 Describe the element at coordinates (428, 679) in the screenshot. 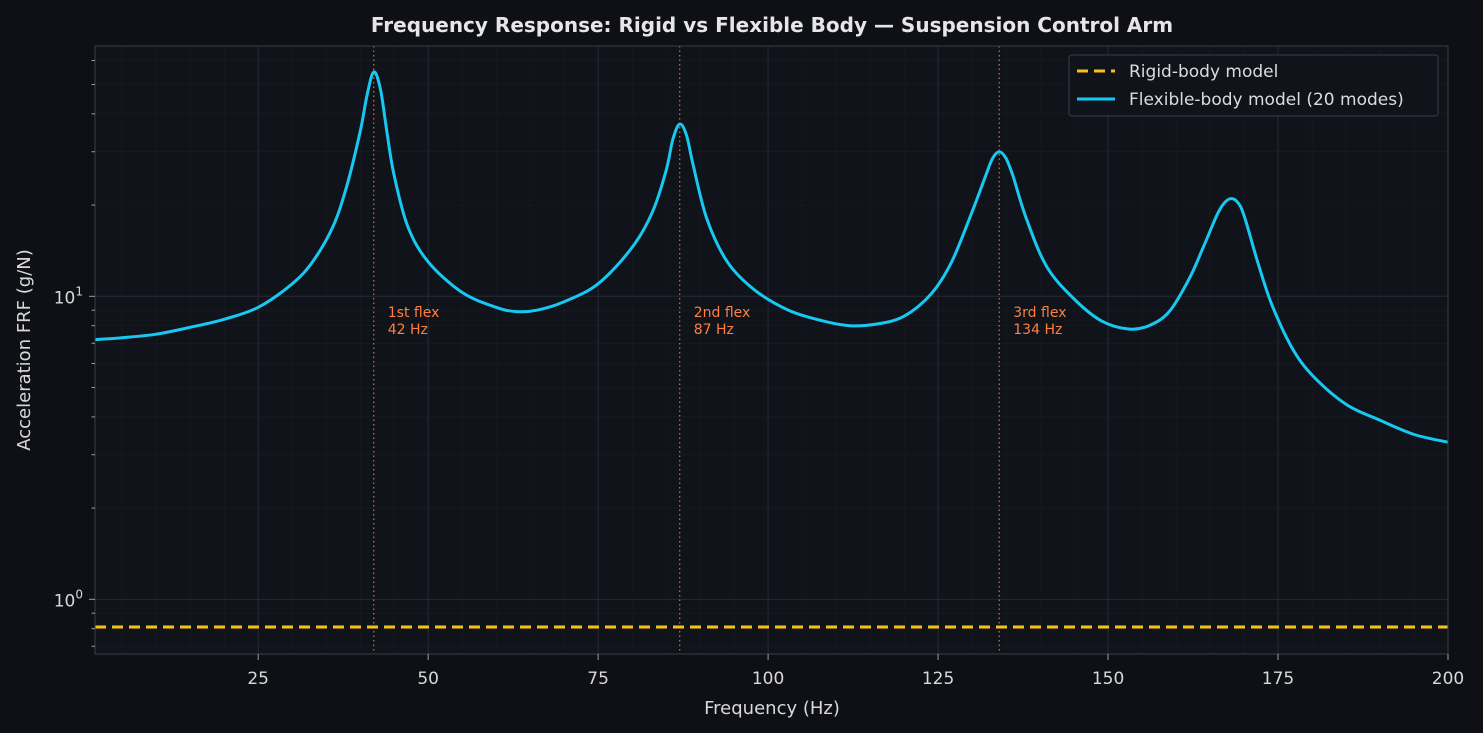

I see `x-tick-label: 50` at that location.